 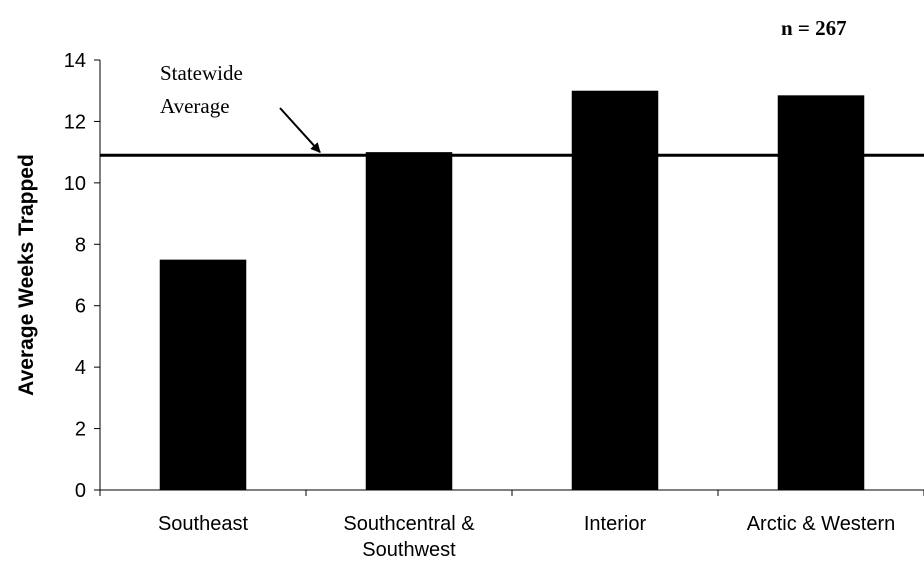 I want to click on y-tick-label: 8, so click(x=80, y=245).